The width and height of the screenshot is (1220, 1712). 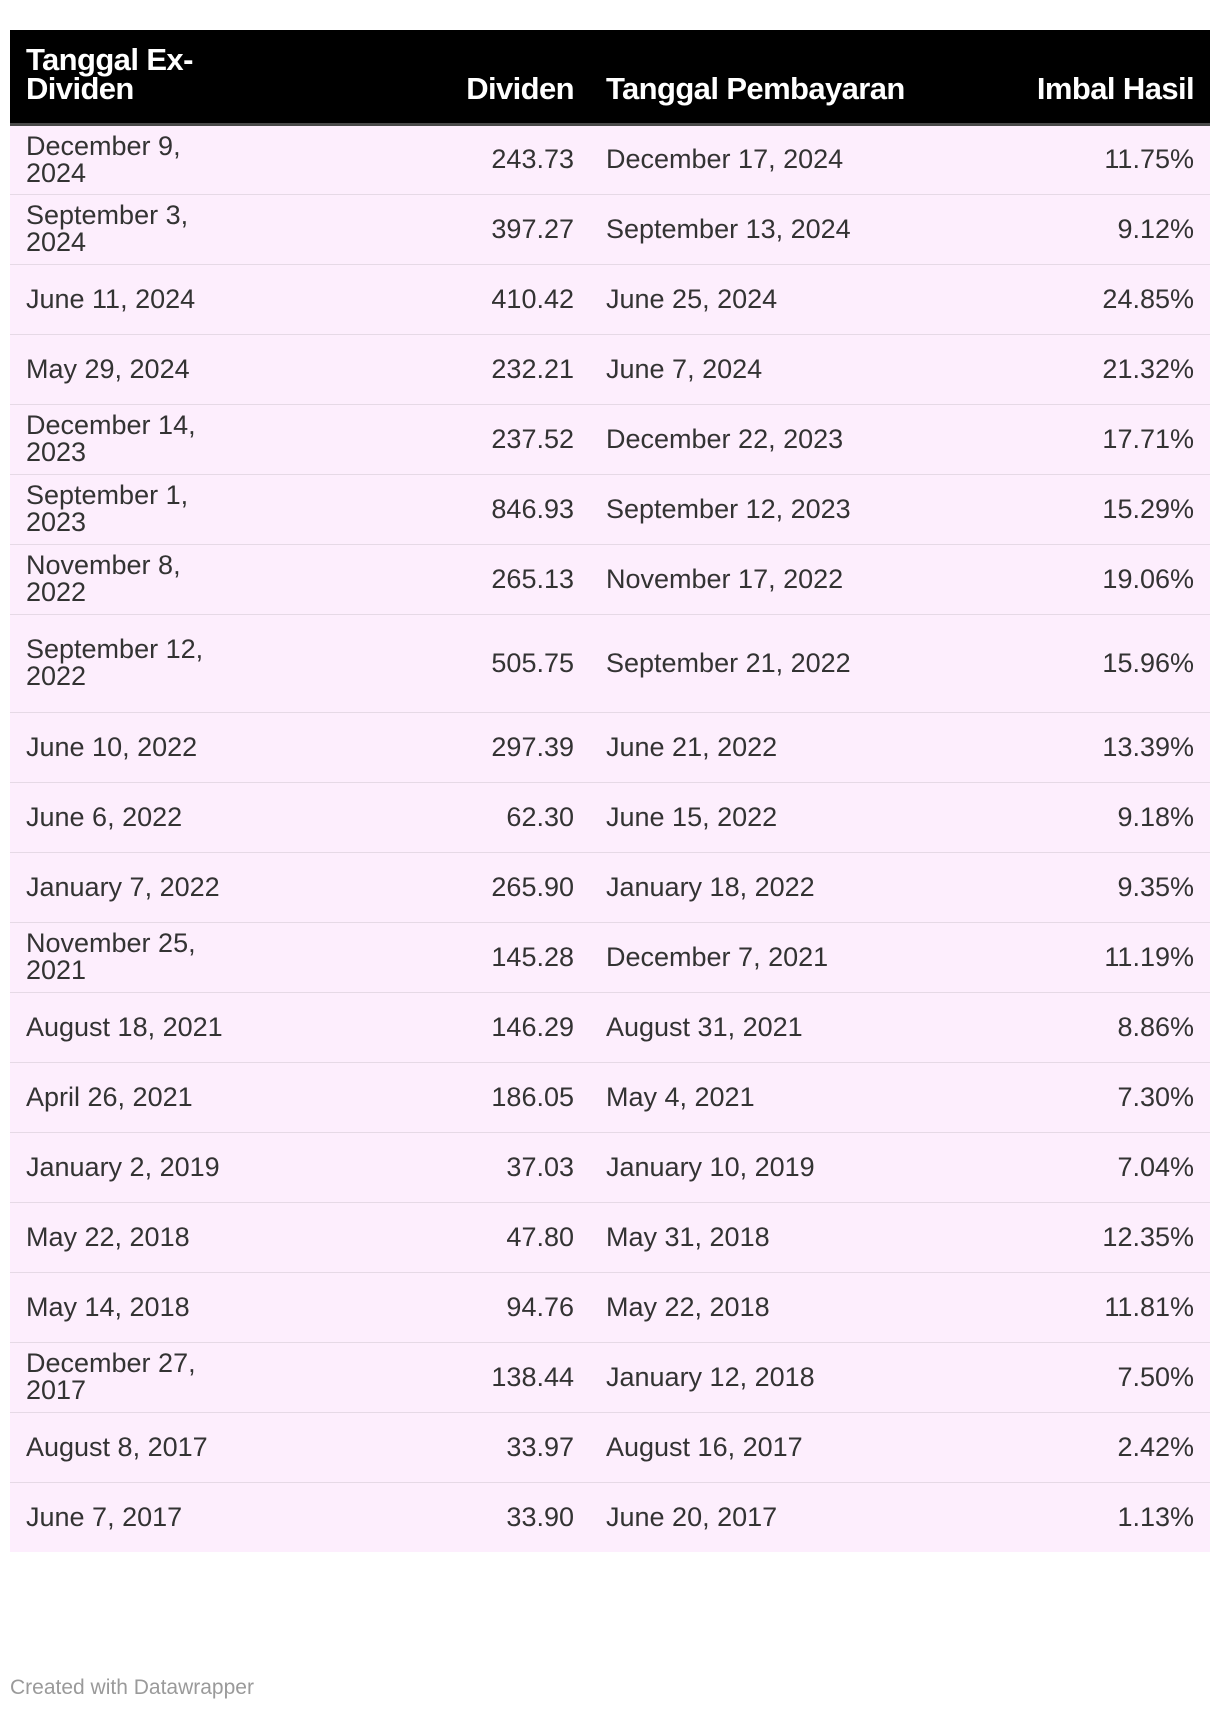 I want to click on header-ex-dividend-date: Tanggal Ex-Dividen, so click(x=109, y=73).